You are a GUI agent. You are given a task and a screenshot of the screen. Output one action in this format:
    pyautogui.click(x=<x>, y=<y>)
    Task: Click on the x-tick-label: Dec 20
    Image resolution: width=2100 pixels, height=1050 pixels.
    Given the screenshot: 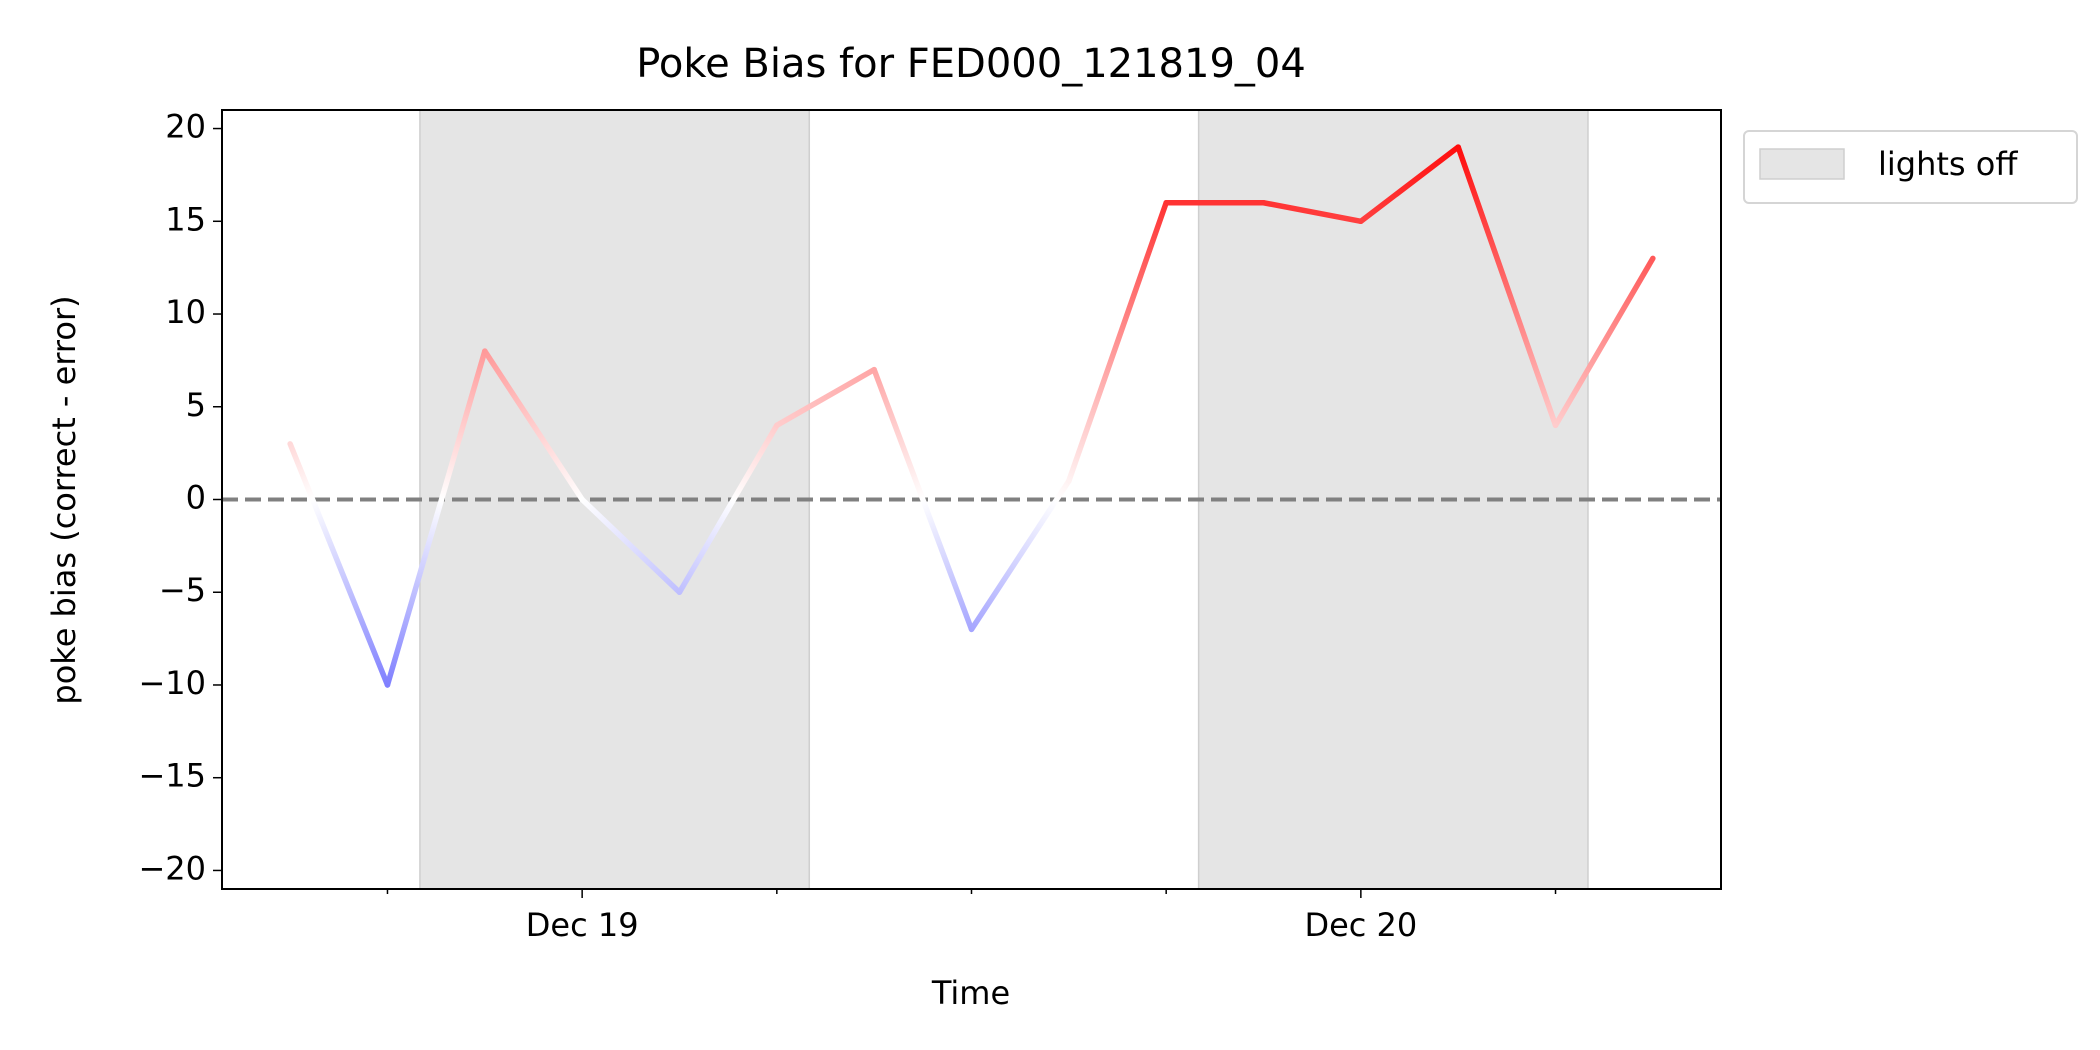 What is the action you would take?
    pyautogui.click(x=1360, y=925)
    